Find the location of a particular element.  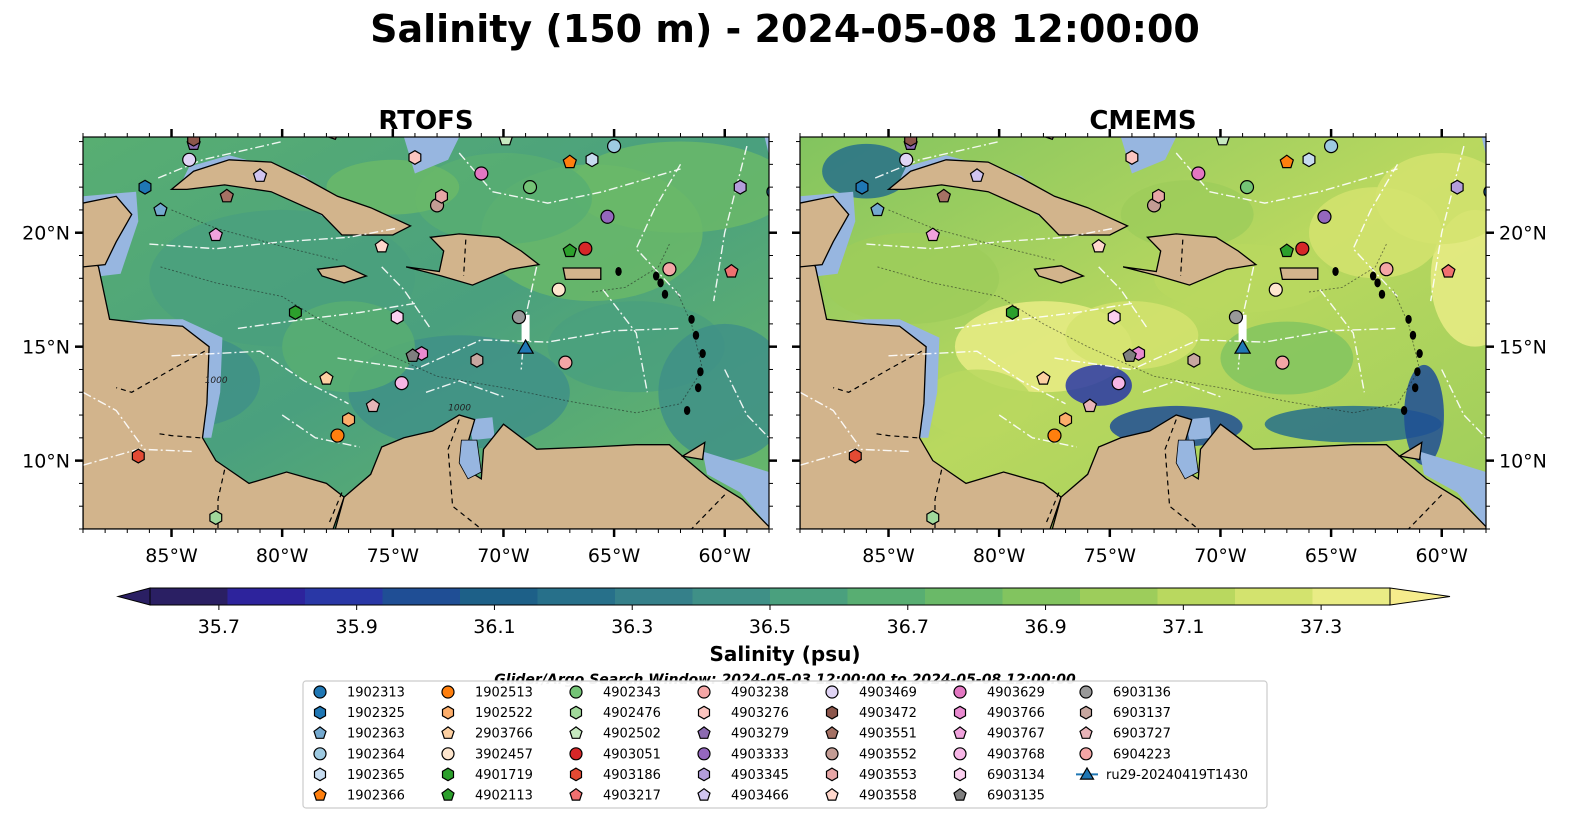

land-cuba is located at coordinates (1007, 197).